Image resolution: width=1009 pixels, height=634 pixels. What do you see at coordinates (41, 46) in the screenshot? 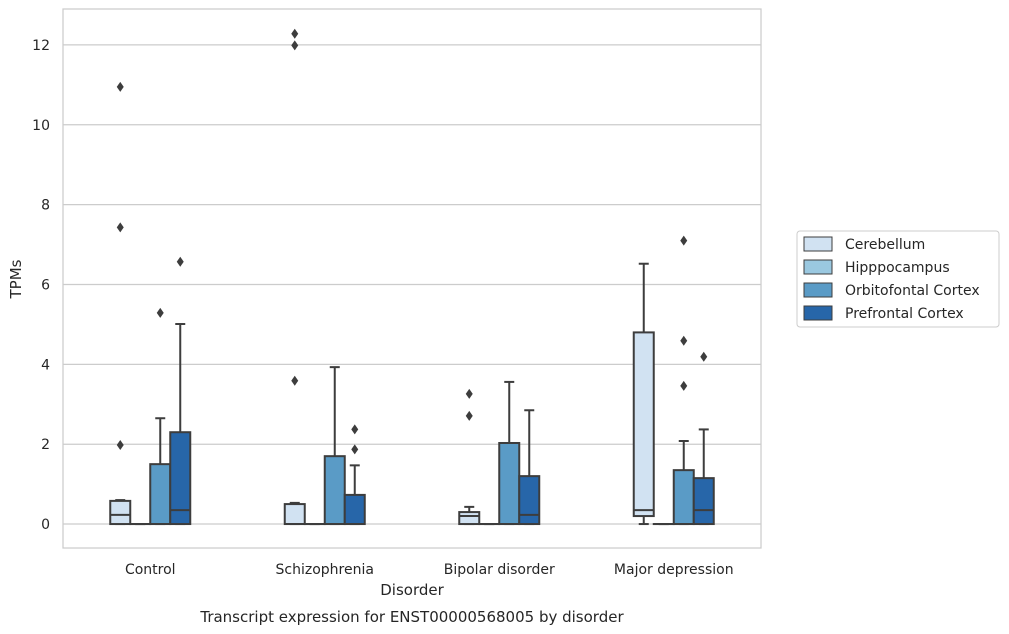
I see `y-tick-label: 12` at bounding box center [41, 46].